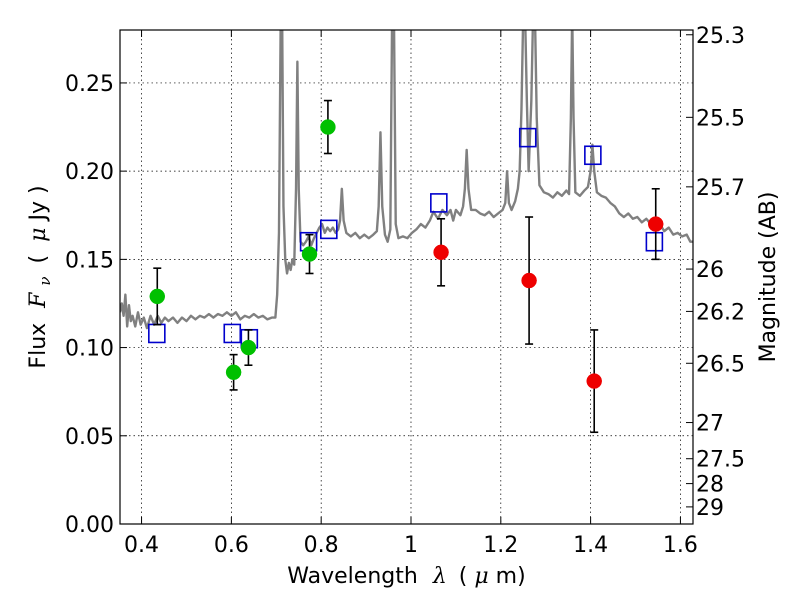  Describe the element at coordinates (710, 508) in the screenshot. I see `y2-tick-label-9: 29` at that location.